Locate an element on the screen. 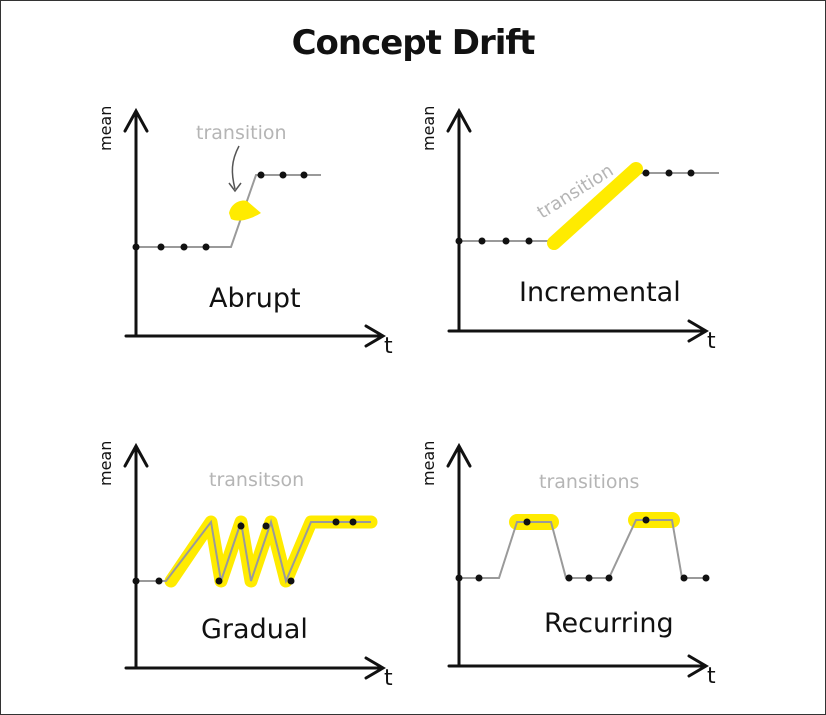 This screenshot has width=826, height=715. panel-recurring: mean t transitions Recurring is located at coordinates (567, 565).